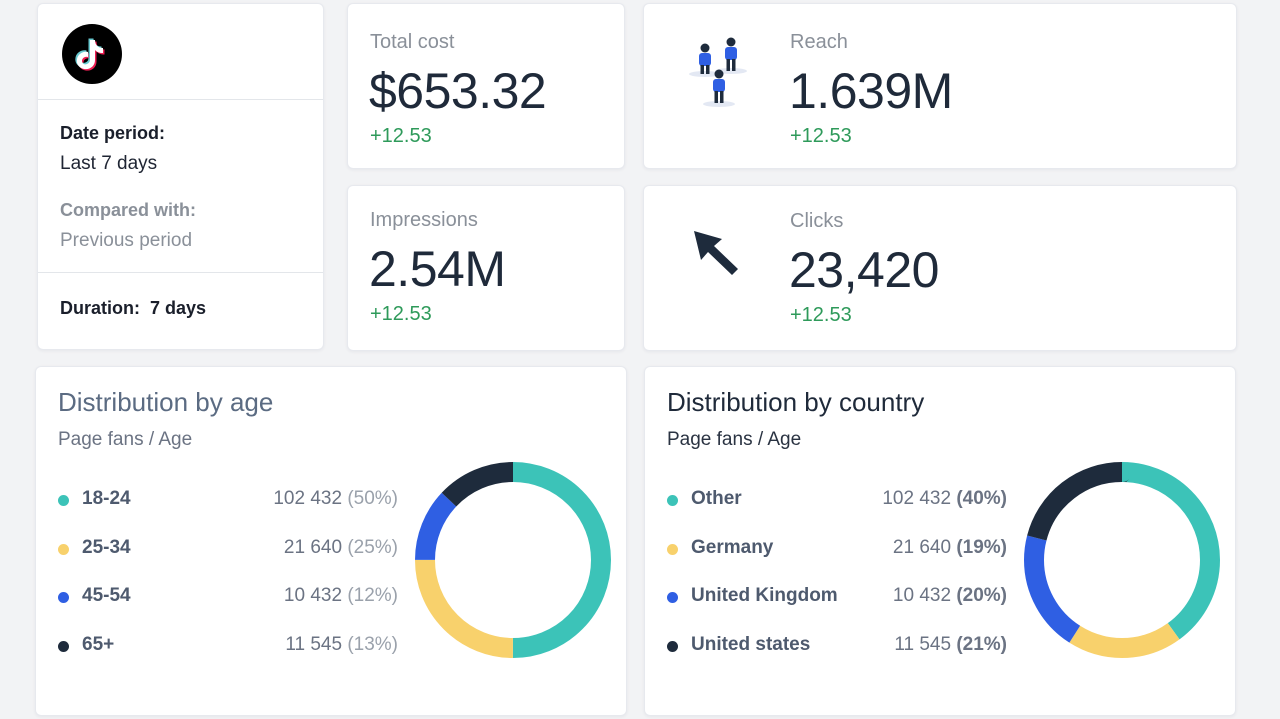 The image size is (1280, 719). What do you see at coordinates (228, 597) in the screenshot?
I see `legend-item: 45-54 10 432 (12%)` at bounding box center [228, 597].